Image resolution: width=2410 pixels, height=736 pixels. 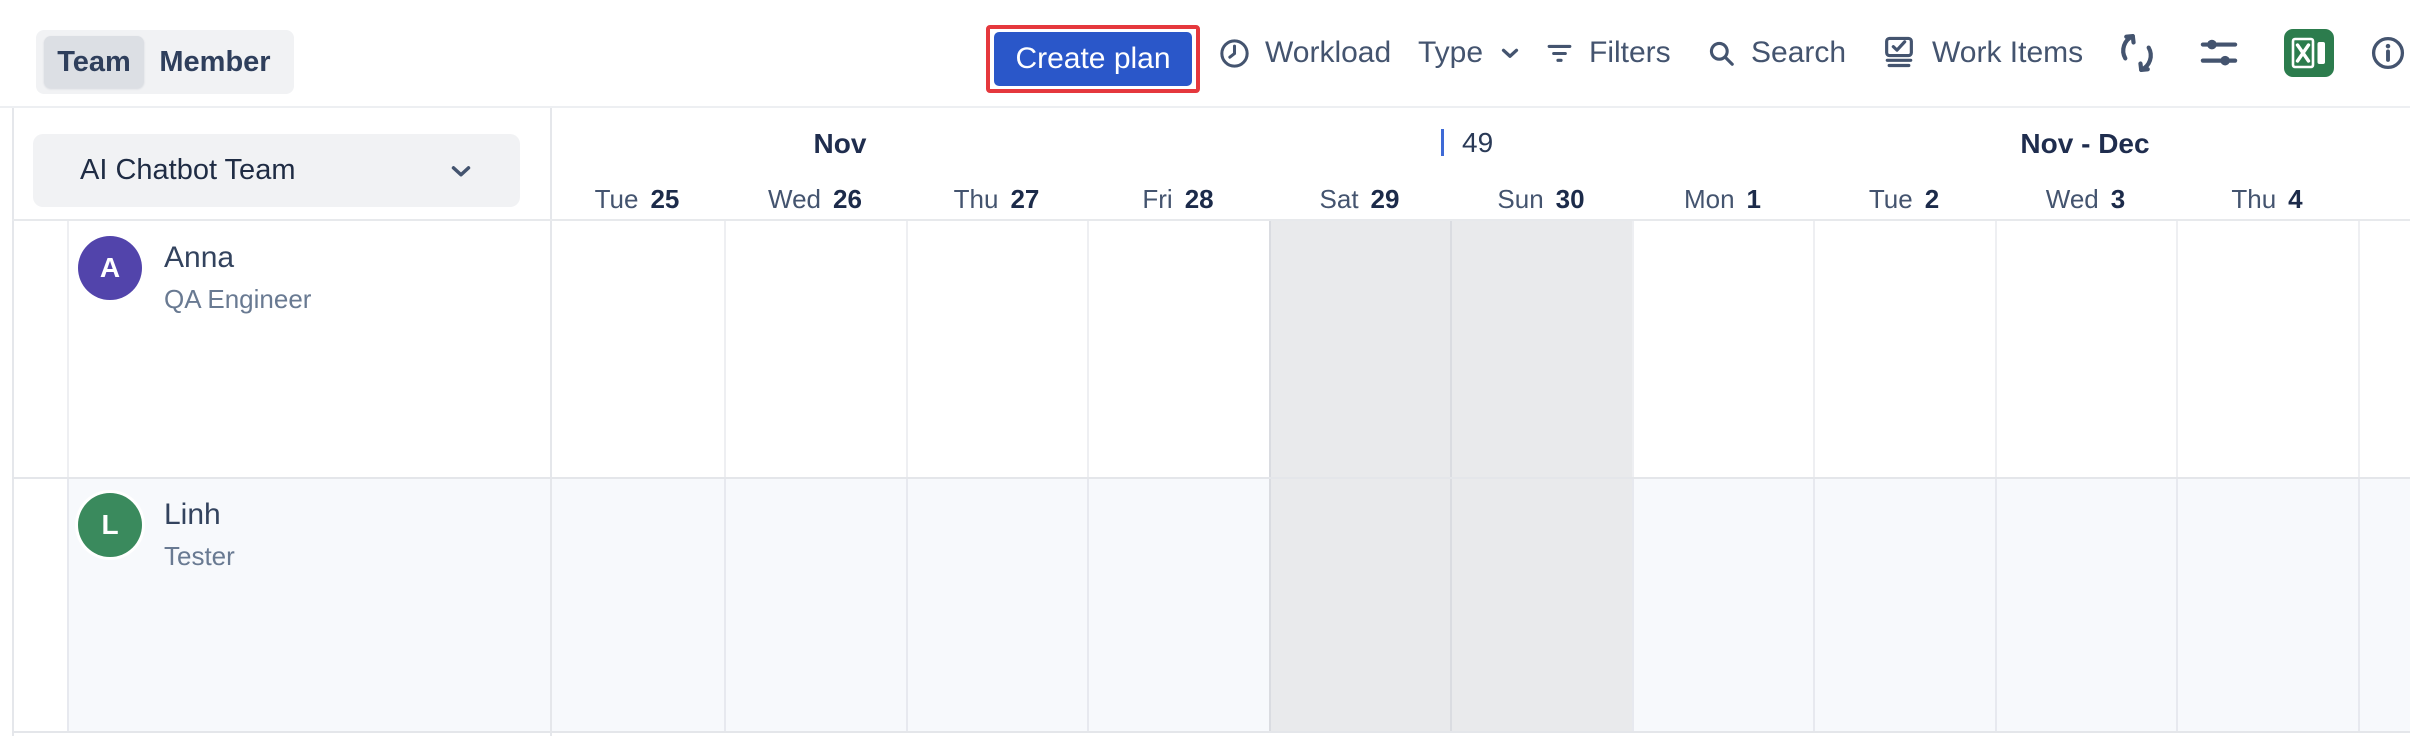 I want to click on search-button: Search, so click(x=1776, y=53).